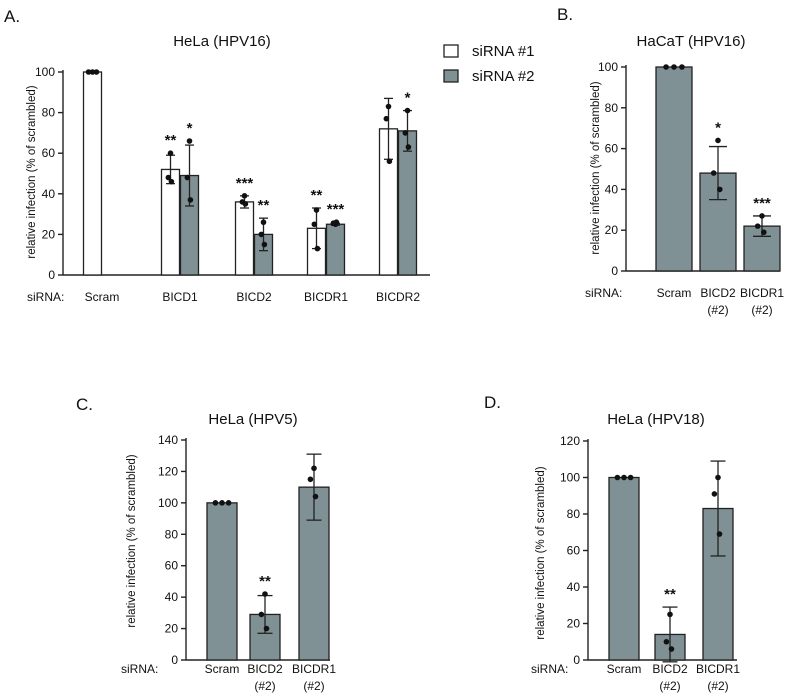 Image resolution: width=800 pixels, height=696 pixels. What do you see at coordinates (139, 669) in the screenshot?
I see `panel-c-sirna-row-label: siRNA:` at bounding box center [139, 669].